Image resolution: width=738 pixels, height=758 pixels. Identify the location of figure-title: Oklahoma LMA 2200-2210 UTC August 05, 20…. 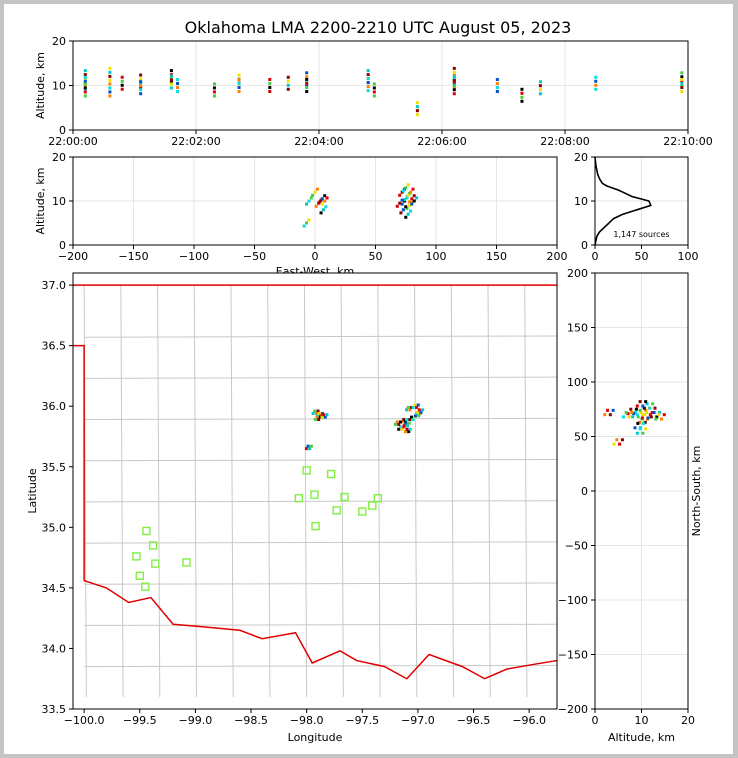
(378, 27).